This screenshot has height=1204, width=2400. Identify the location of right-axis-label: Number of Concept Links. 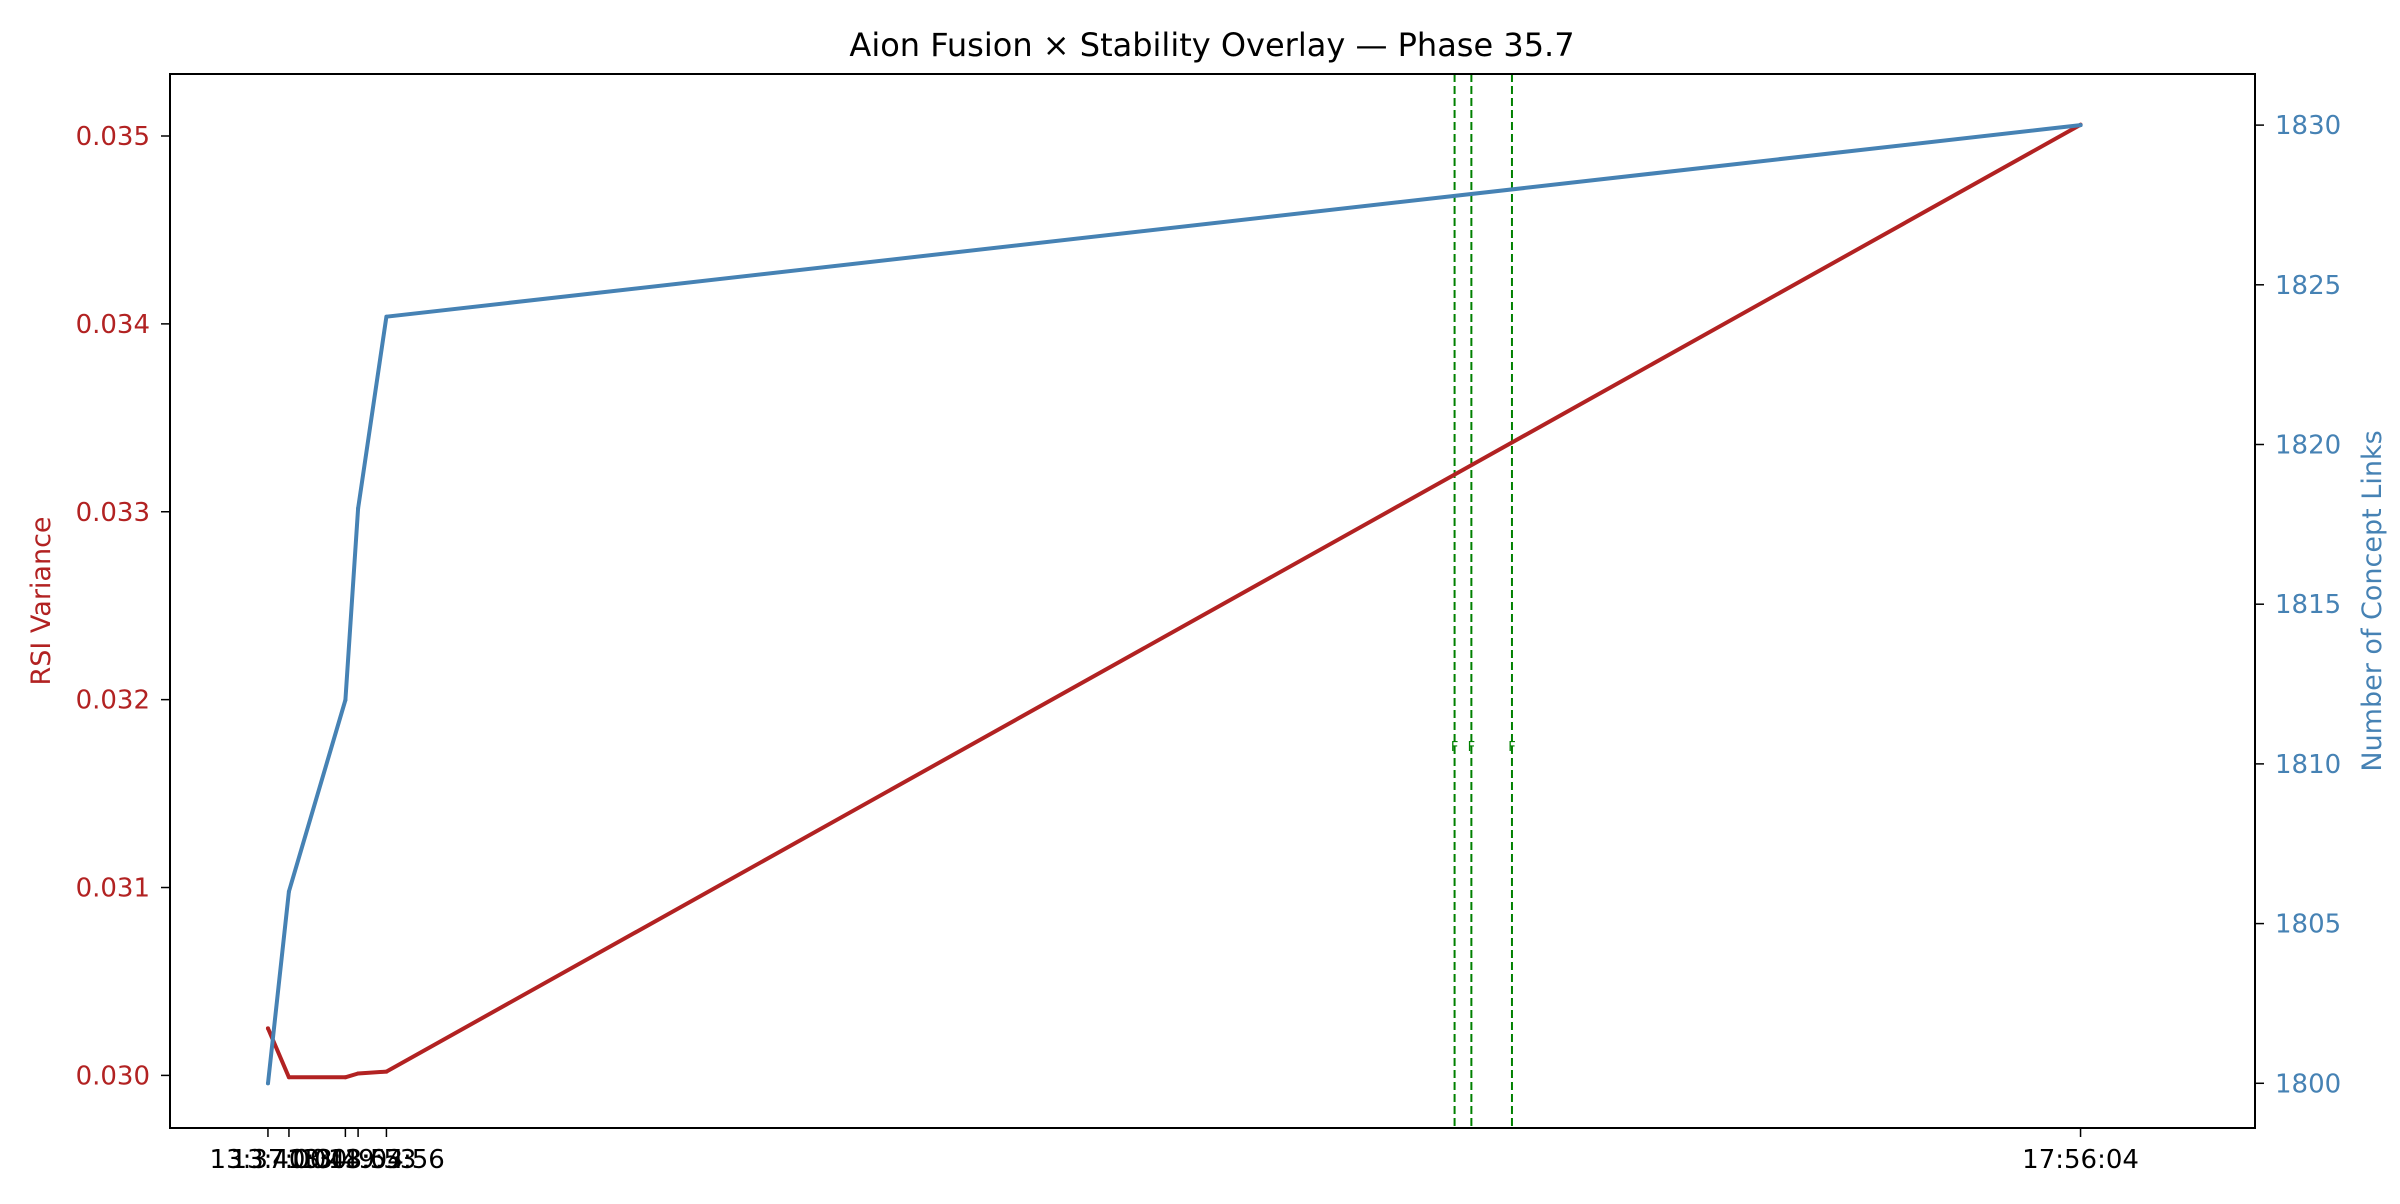
(2372, 600).